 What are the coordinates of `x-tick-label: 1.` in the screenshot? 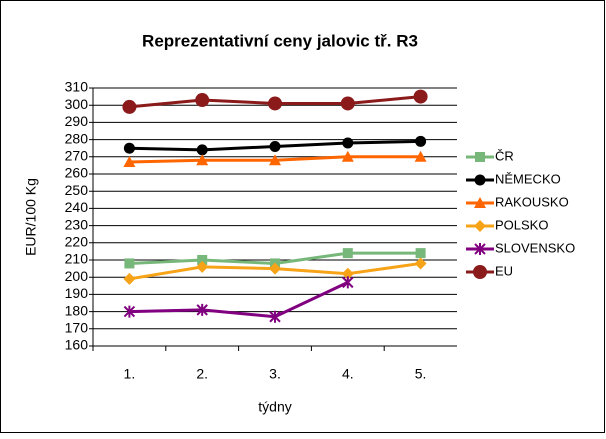 It's located at (130, 374).